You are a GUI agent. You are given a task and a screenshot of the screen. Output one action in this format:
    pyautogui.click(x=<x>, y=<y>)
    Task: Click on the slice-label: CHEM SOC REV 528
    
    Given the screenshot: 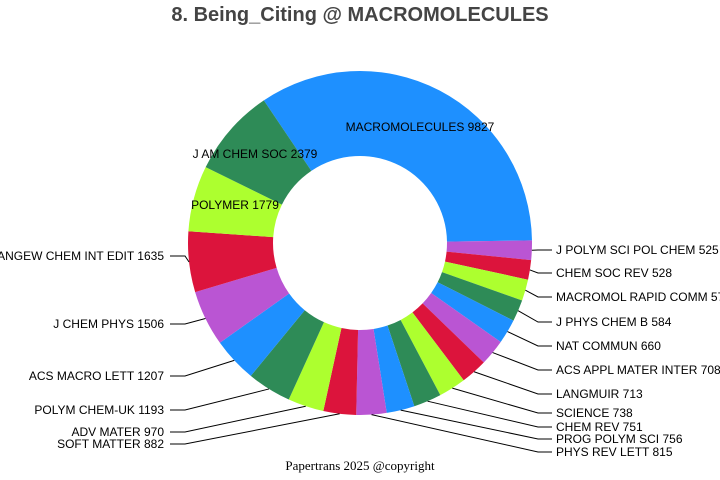 What is the action you would take?
    pyautogui.click(x=614, y=273)
    